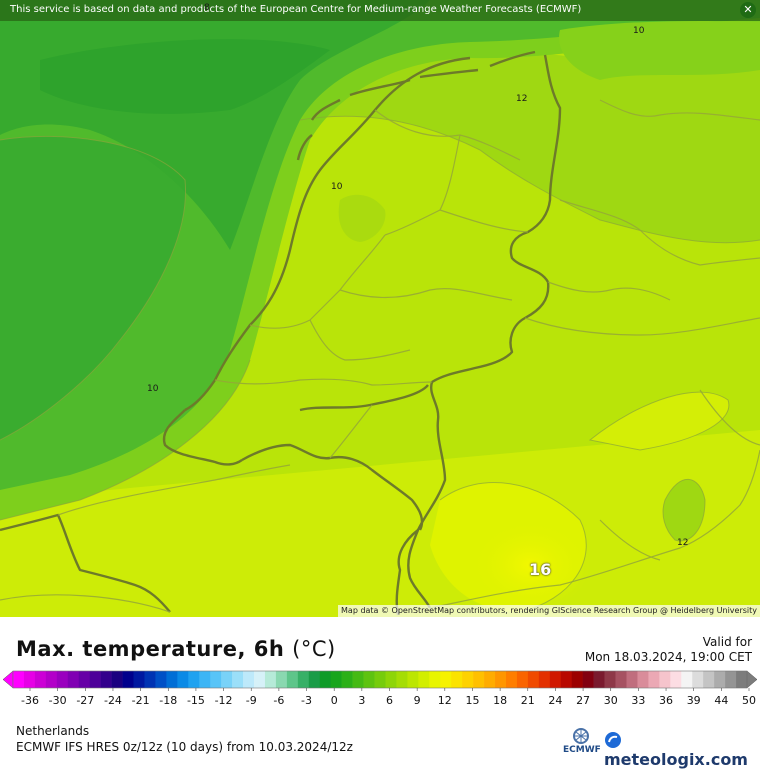 The image size is (760, 769). I want to click on scale-tick-label: 44, so click(721, 700).